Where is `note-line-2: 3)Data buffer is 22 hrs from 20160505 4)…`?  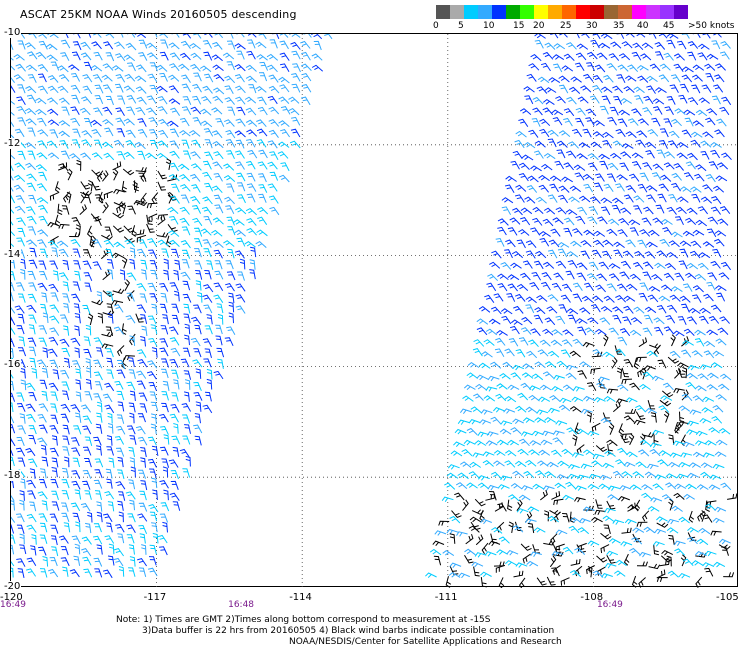
note-line-2: 3)Data buffer is 22 hrs from 20160505 4)… is located at coordinates (348, 631).